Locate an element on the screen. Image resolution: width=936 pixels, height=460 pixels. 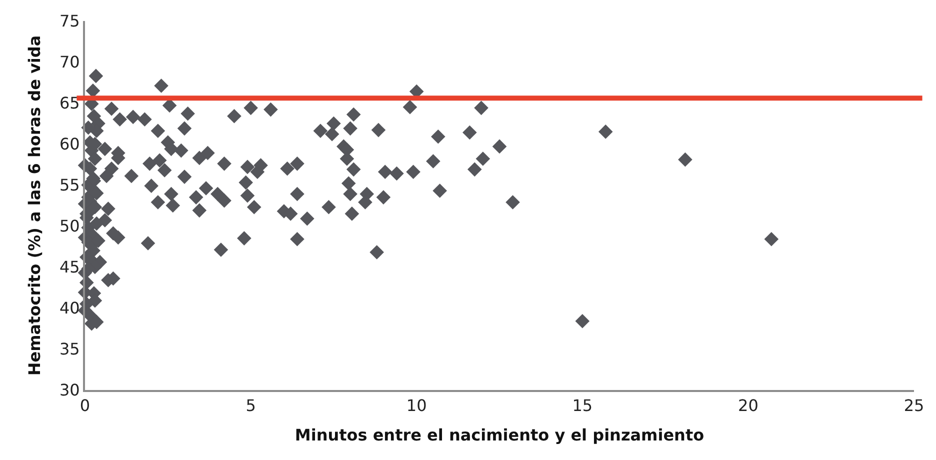
x-tick-label: 5 is located at coordinates (251, 406).